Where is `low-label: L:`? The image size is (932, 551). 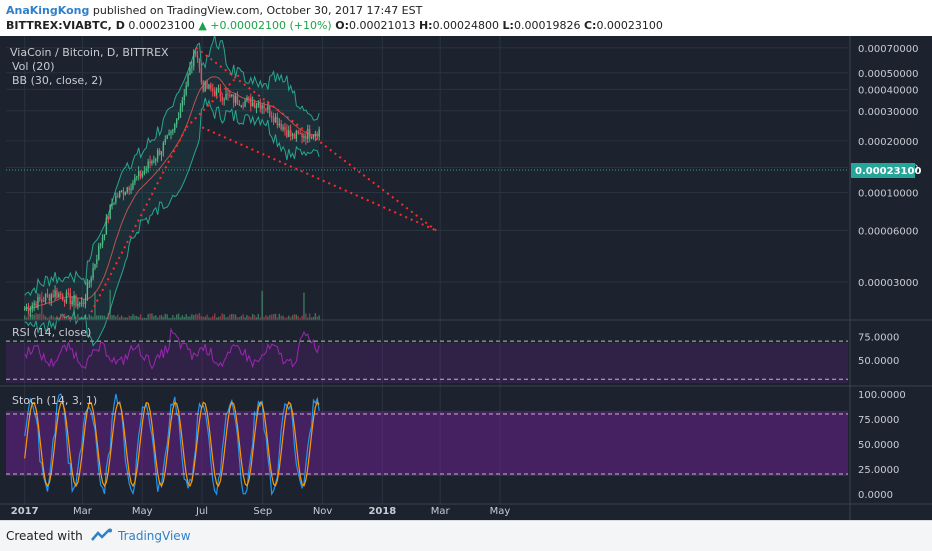 low-label: L: is located at coordinates (508, 25).